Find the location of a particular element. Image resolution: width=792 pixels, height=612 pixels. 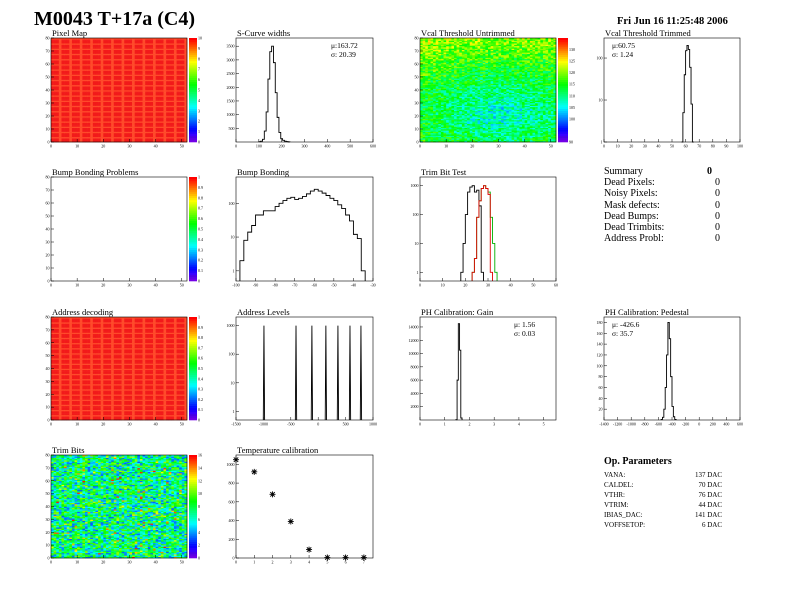

x-tick-label: 300 is located at coordinates (305, 146).